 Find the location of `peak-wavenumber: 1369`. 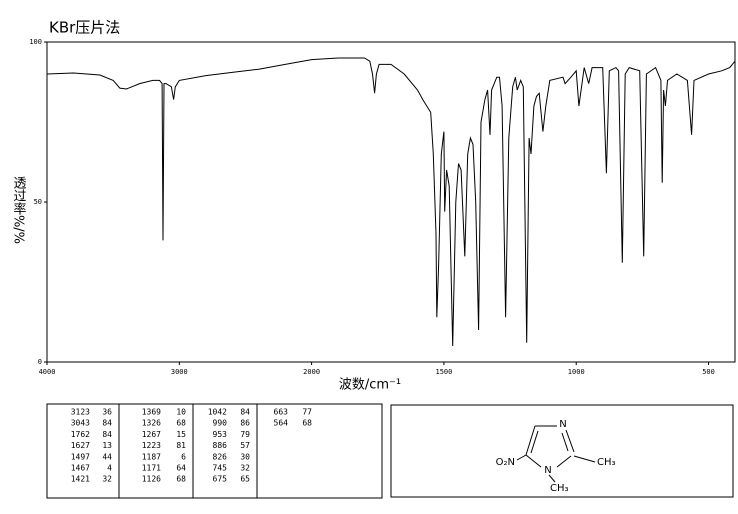

peak-wavenumber: 1369 is located at coordinates (151, 412).